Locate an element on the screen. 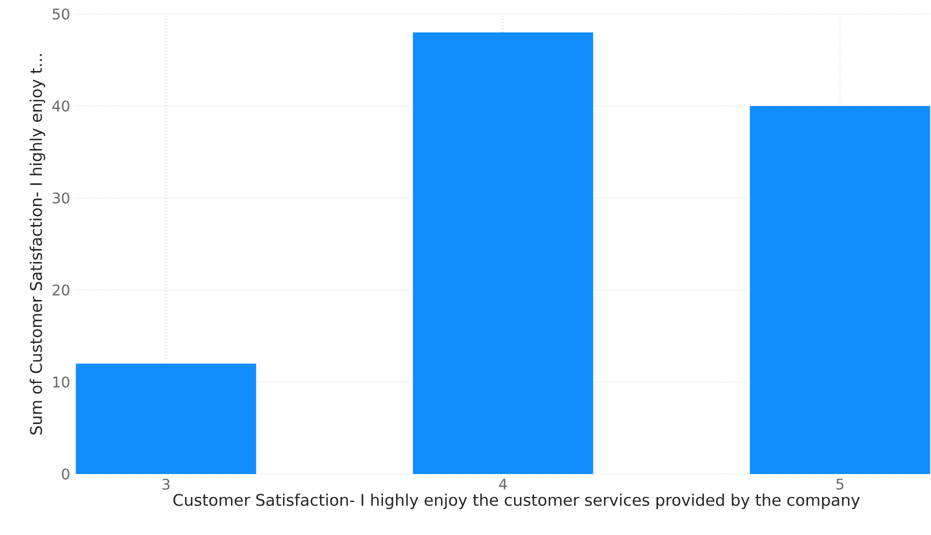 This screenshot has height=535, width=931. y-tick-label: 0 is located at coordinates (66, 474).